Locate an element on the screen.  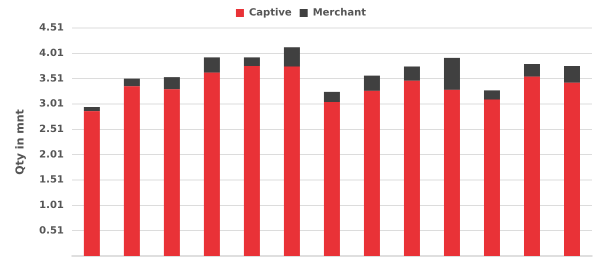
y-axis-title: Qty in mnt is located at coordinates (19, 142).